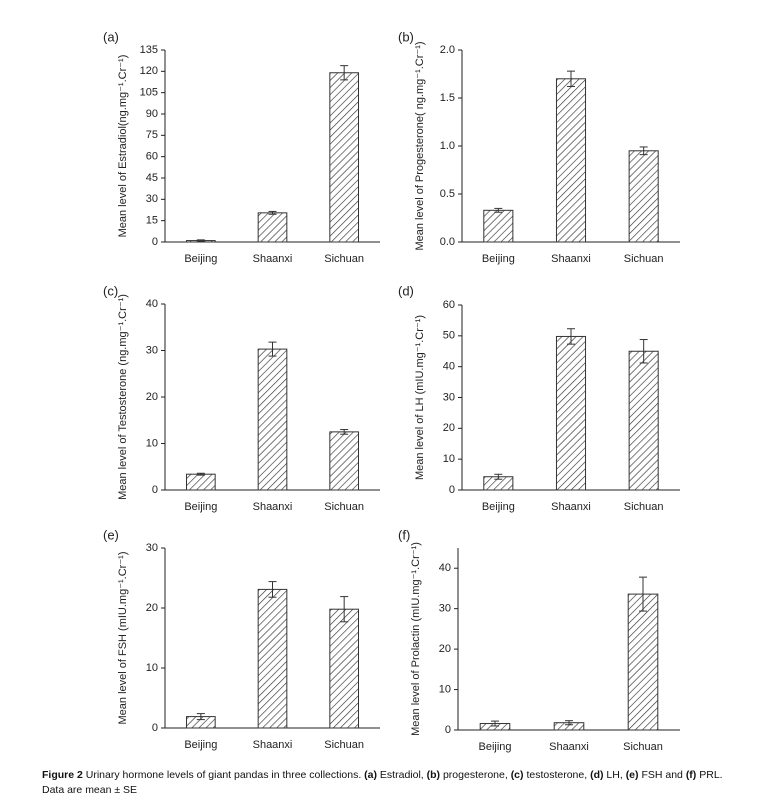  Describe the element at coordinates (475, 775) in the screenshot. I see `caption-part: progesterone,` at that location.